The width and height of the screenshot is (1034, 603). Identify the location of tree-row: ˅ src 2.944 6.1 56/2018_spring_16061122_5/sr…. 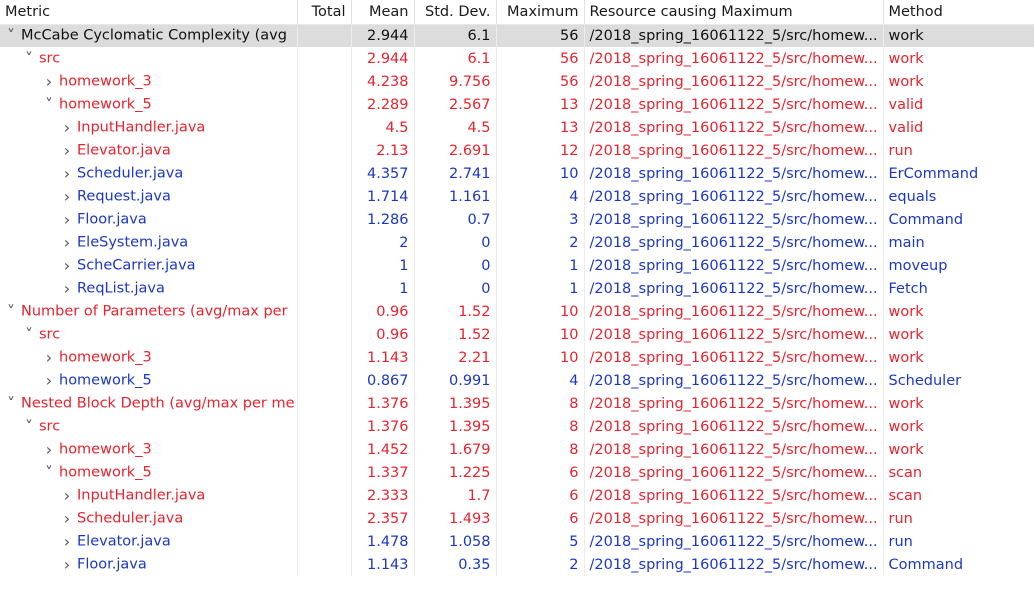
(517, 58).